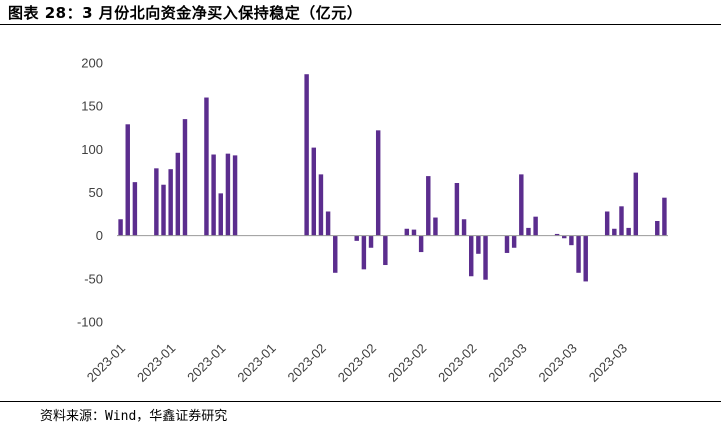  Describe the element at coordinates (92, 106) in the screenshot. I see `y-tick-label: 150` at that location.